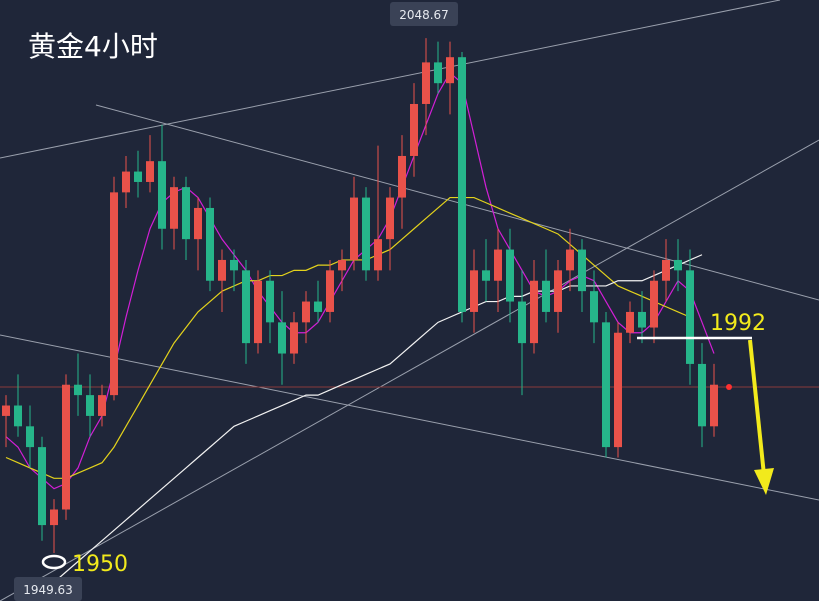 Image resolution: width=819 pixels, height=601 pixels. I want to click on chart-title: 黄金4小时, so click(93, 46).